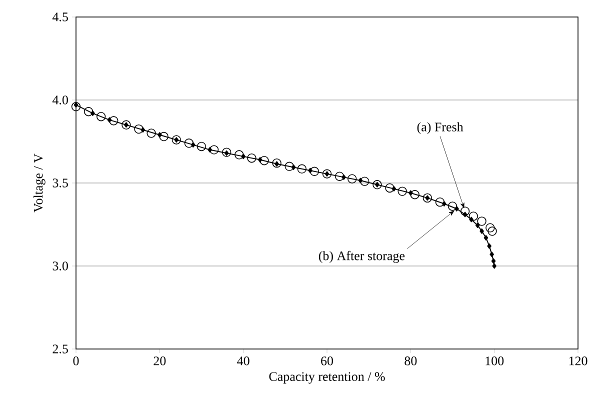 This screenshot has width=612, height=404. Describe the element at coordinates (243, 361) in the screenshot. I see `x-tick-label: 40` at that location.